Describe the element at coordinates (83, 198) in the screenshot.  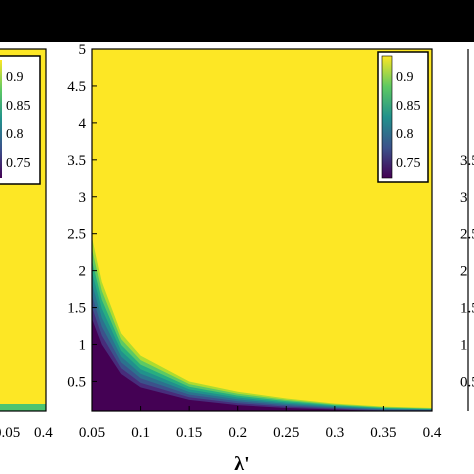
I see `y-tick-label: 3` at that location.